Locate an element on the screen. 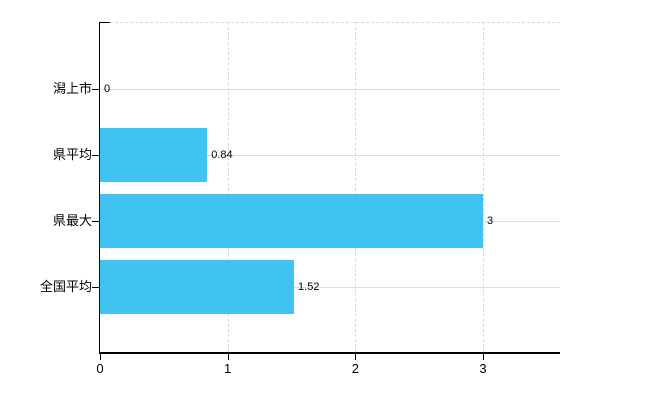 Image resolution: width=650 pixels, height=400 pixels. value-label: 0.84 is located at coordinates (222, 155).